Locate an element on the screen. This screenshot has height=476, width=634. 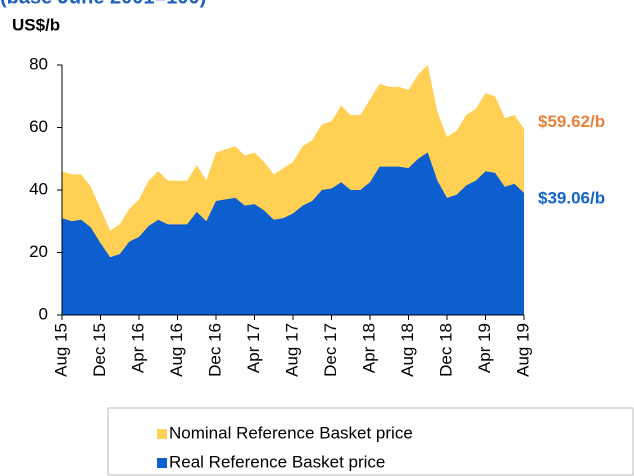
legend-label: Nominal Reference Basket price is located at coordinates (291, 432).